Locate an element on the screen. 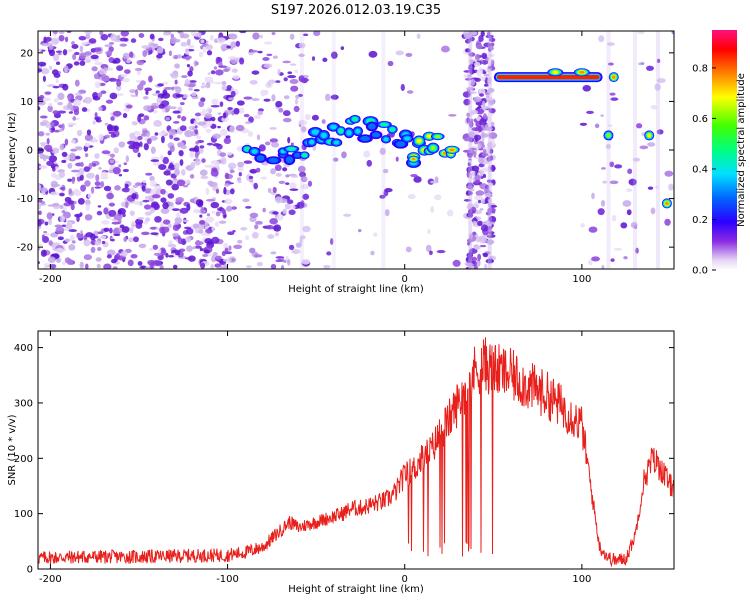  colorbar-tick-label: 0.0 is located at coordinates (700, 271).